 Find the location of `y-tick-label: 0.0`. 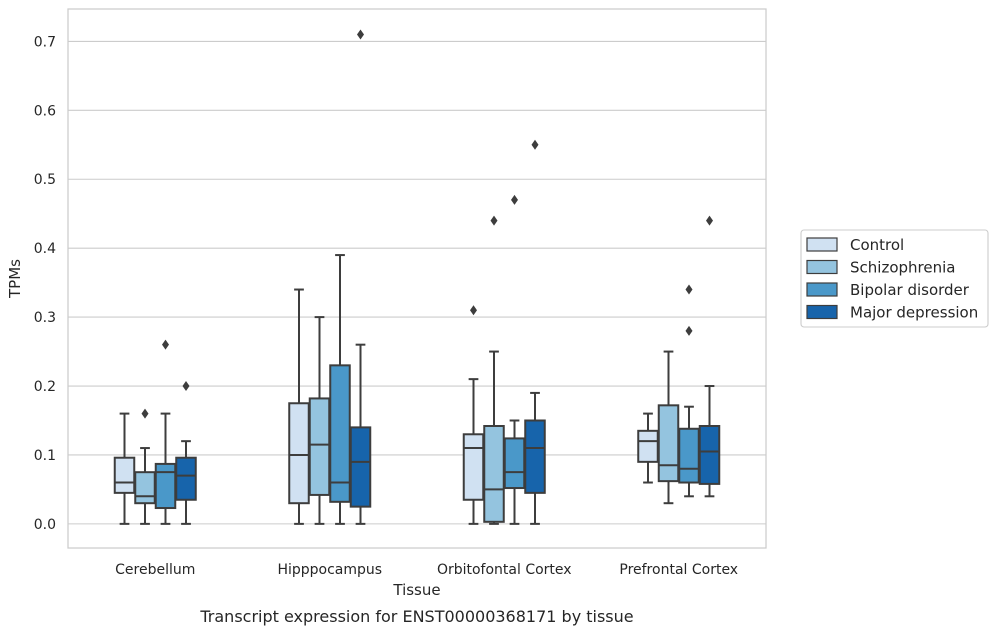

y-tick-label: 0.0 is located at coordinates (45, 525).